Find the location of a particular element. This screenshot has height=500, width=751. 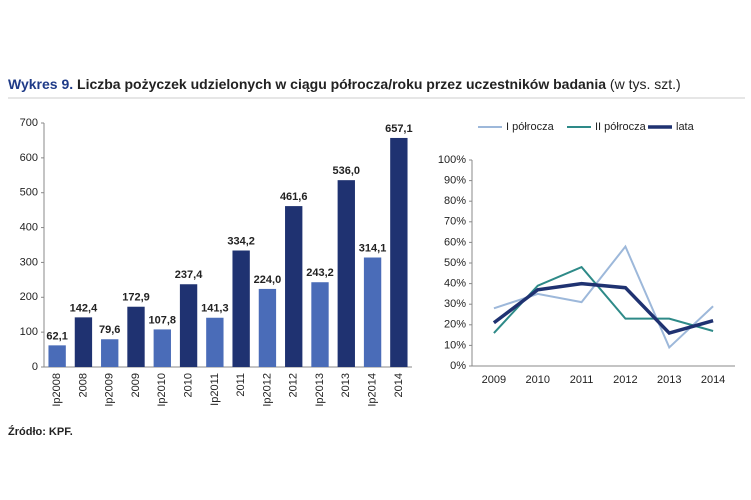

x-tick-label: Ip2008 is located at coordinates (57, 390).